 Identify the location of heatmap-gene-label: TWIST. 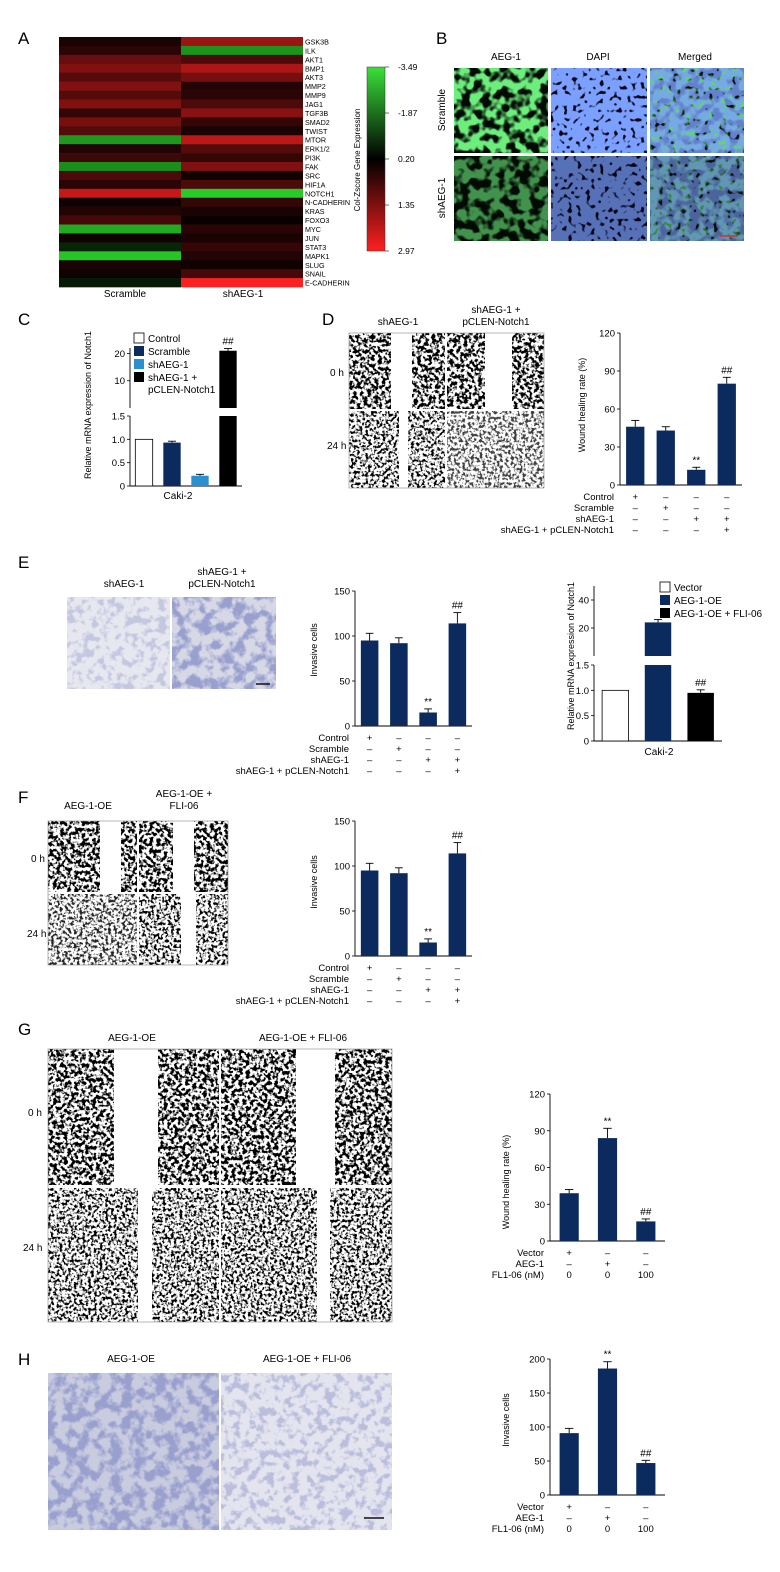
(316, 131).